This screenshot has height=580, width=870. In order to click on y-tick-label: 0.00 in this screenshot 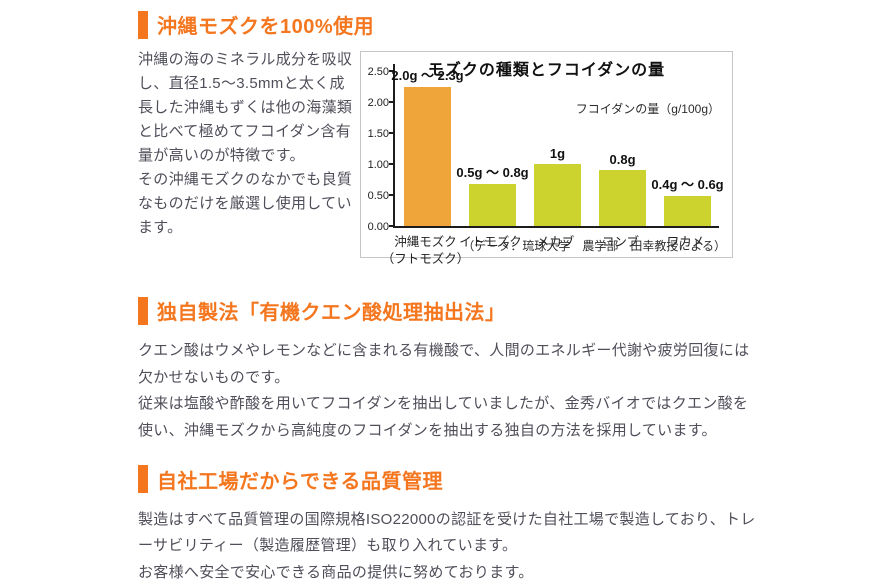, I will do `click(378, 227)`.